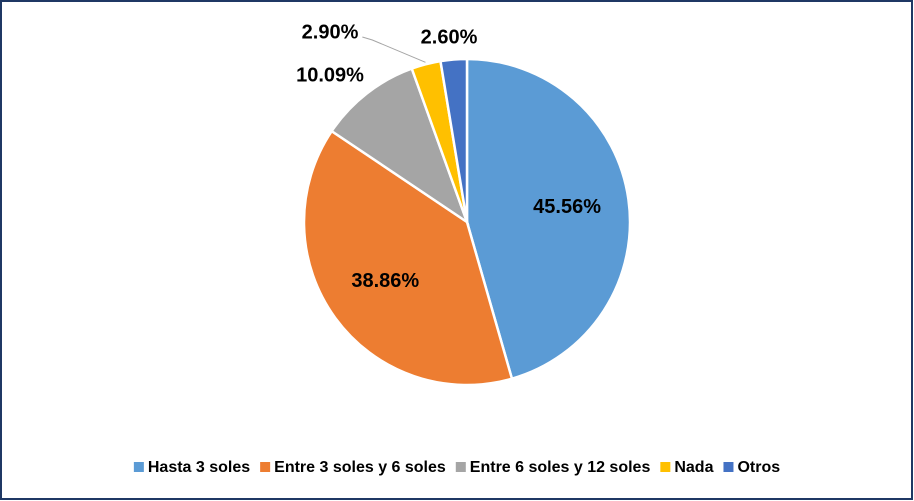  What do you see at coordinates (360, 467) in the screenshot?
I see `legend-label: Entre 3 soles y 6 soles` at bounding box center [360, 467].